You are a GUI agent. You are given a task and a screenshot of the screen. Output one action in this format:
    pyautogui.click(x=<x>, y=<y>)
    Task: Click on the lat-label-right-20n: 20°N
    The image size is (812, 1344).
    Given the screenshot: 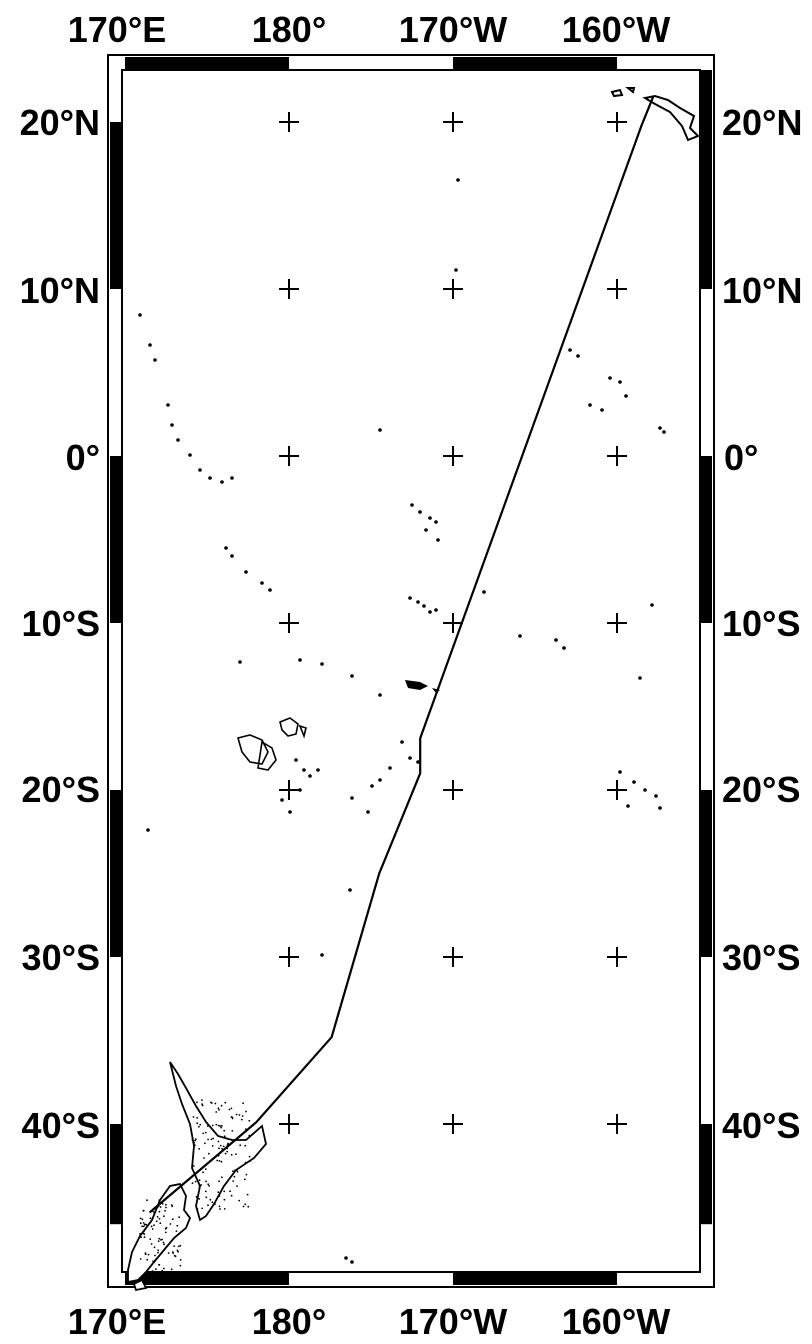 What is the action you would take?
    pyautogui.click(x=762, y=122)
    